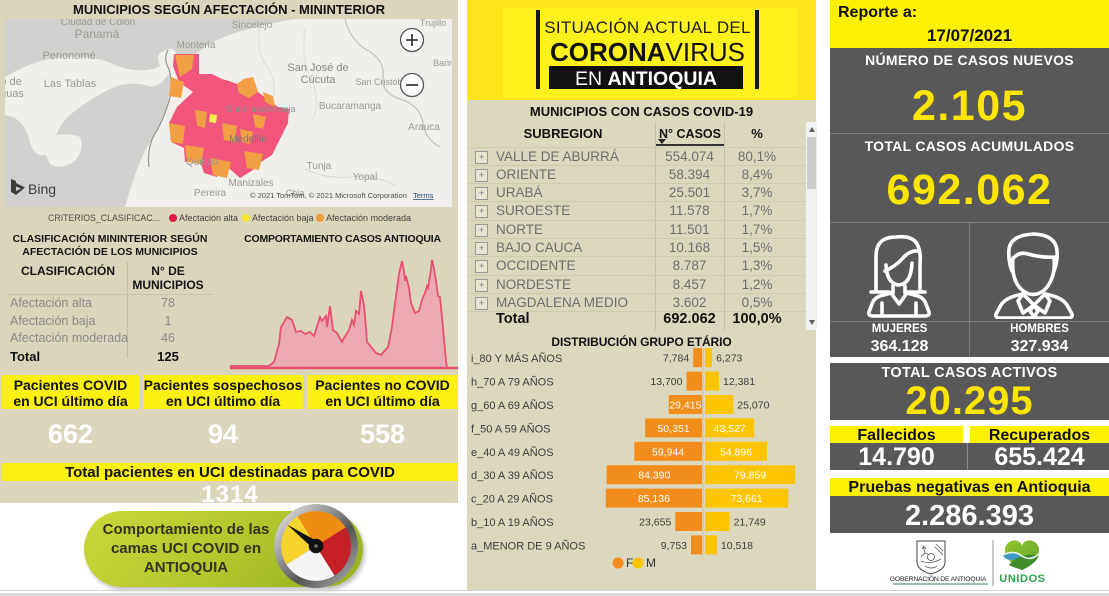 This screenshot has width=1109, height=596. Describe the element at coordinates (674, 429) in the screenshot. I see `svg-text: 50,351` at that location.